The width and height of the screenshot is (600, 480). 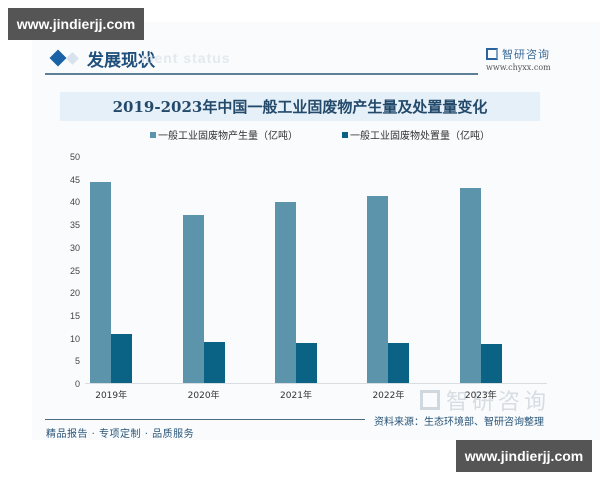 What do you see at coordinates (74, 157) in the screenshot?
I see `y-tick-label: 50` at bounding box center [74, 157].